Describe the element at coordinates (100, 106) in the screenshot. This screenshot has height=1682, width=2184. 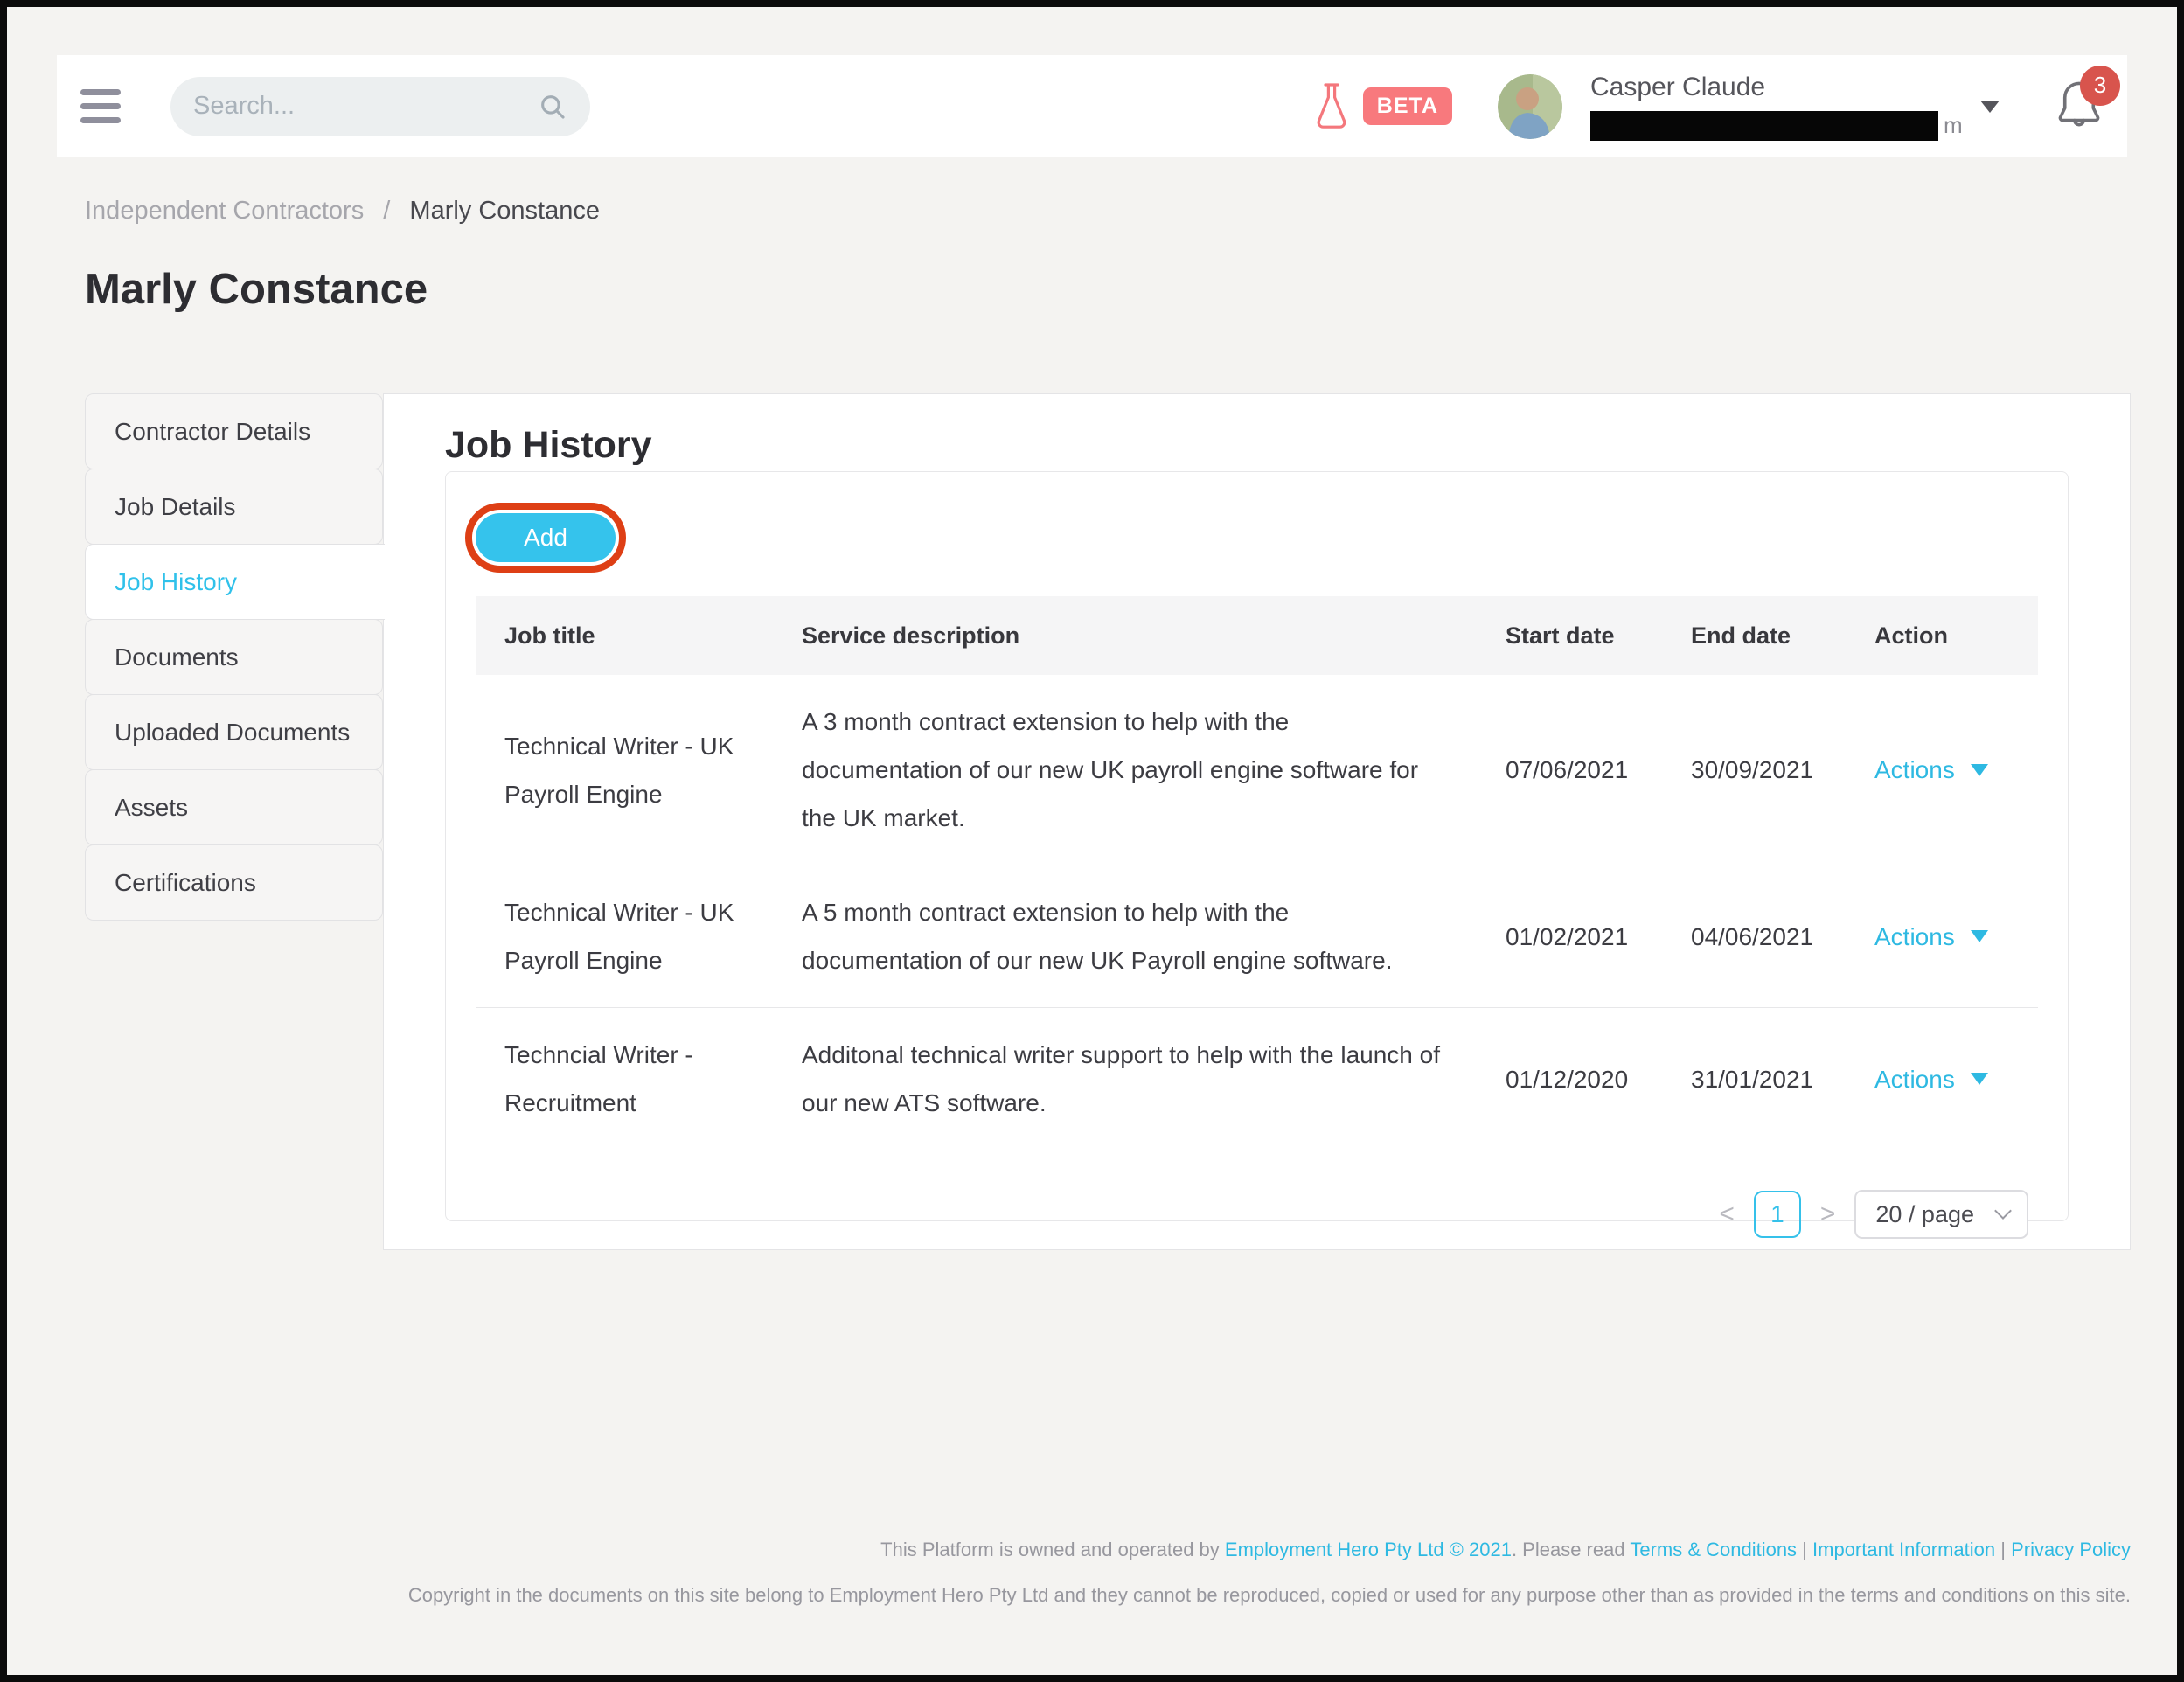
I see `hamburger-menu-icon` at that location.